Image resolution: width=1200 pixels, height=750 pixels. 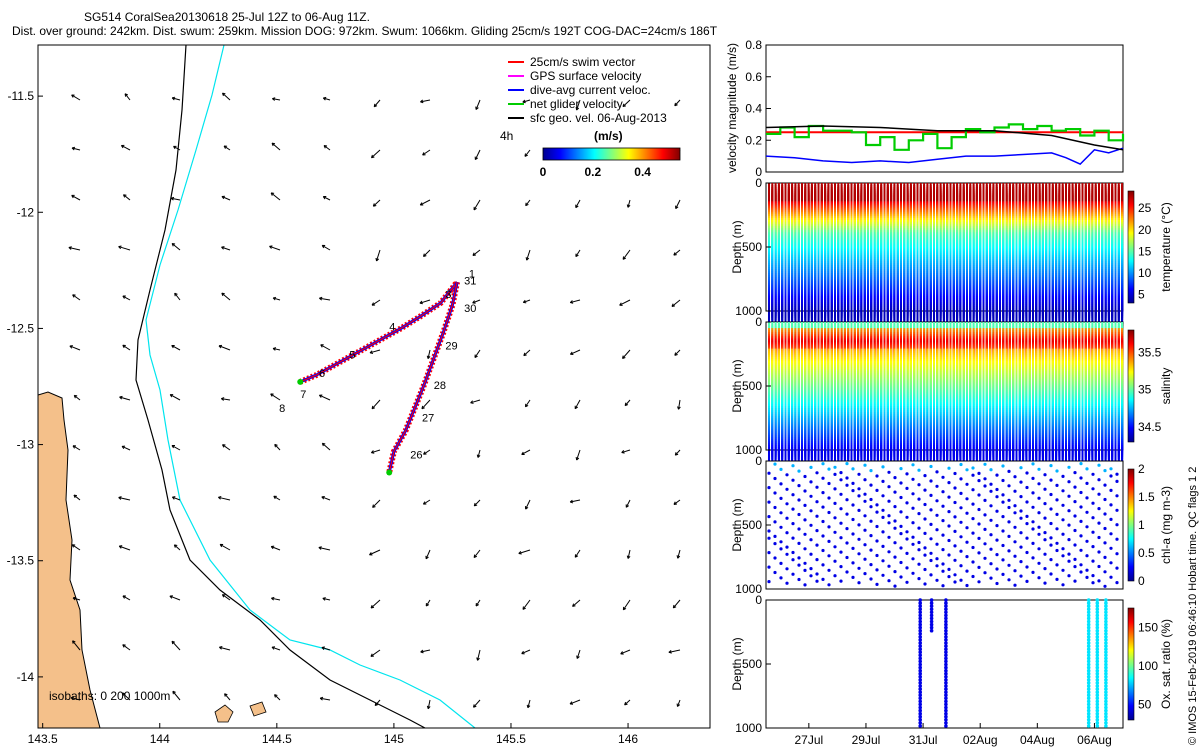 What do you see at coordinates (758, 461) in the screenshot?
I see `depth-tick-label: 0` at bounding box center [758, 461].